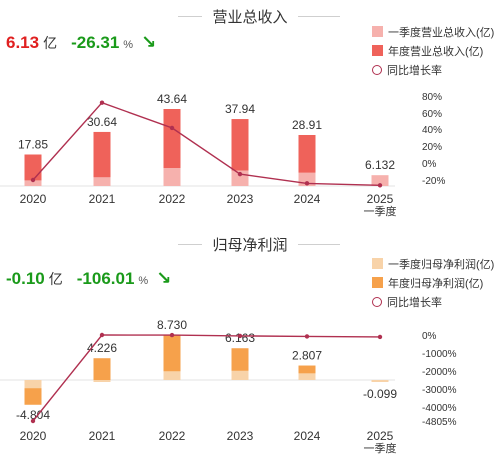  I want to click on y2-tick-label: 40%, so click(432, 130).